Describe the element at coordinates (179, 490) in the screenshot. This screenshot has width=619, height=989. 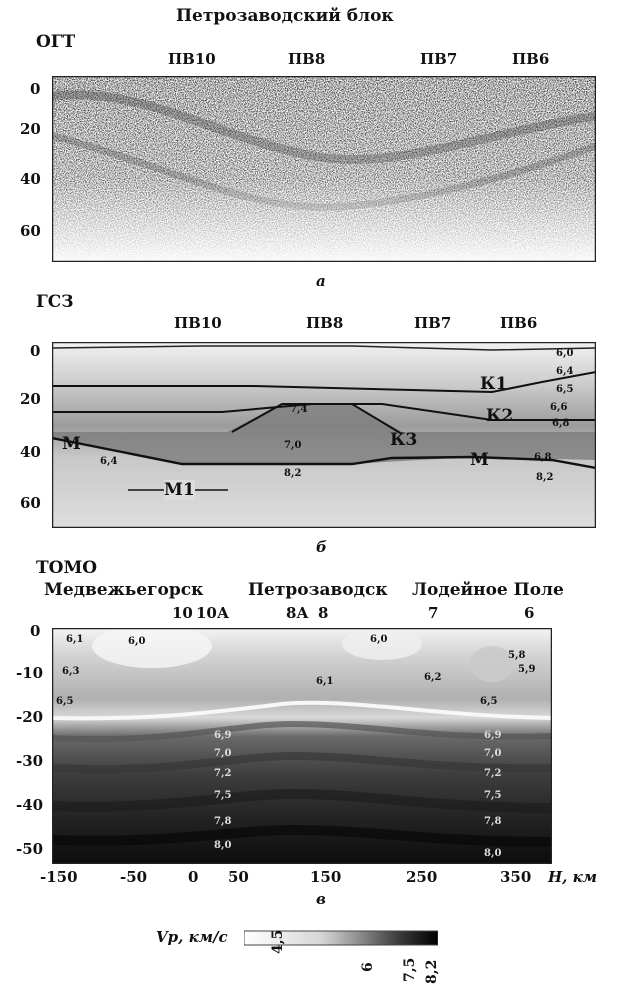
I see `boundary-m1-label: М1` at that location.